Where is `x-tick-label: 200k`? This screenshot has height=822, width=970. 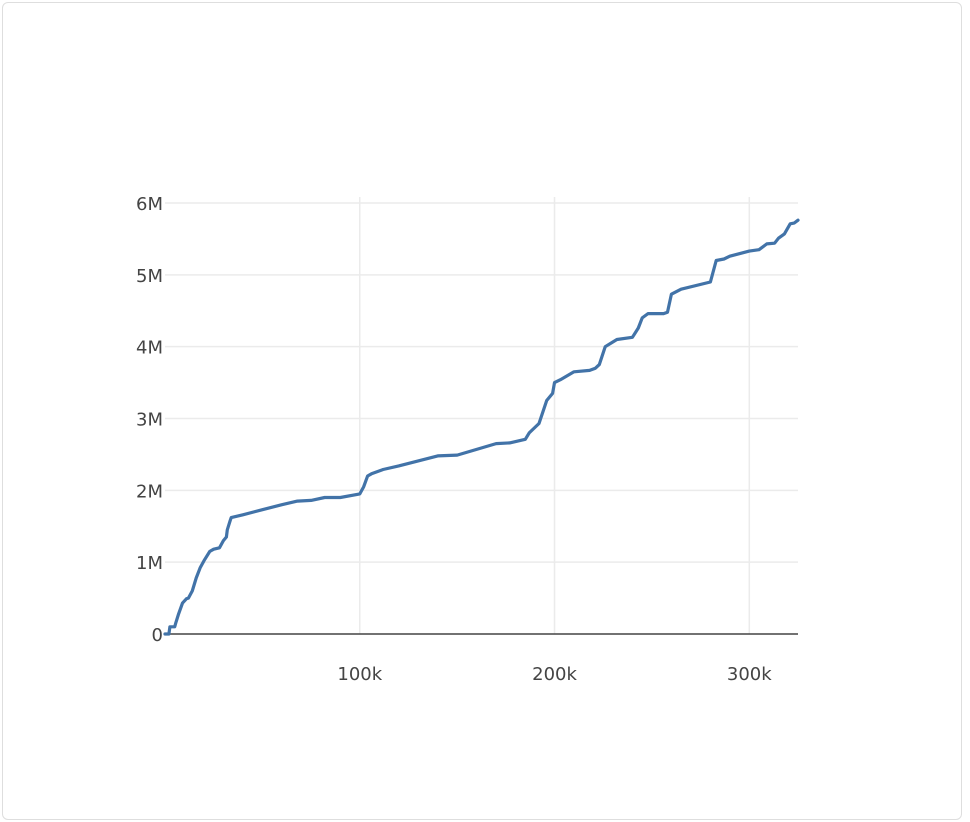 x-tick-label: 200k is located at coordinates (554, 674).